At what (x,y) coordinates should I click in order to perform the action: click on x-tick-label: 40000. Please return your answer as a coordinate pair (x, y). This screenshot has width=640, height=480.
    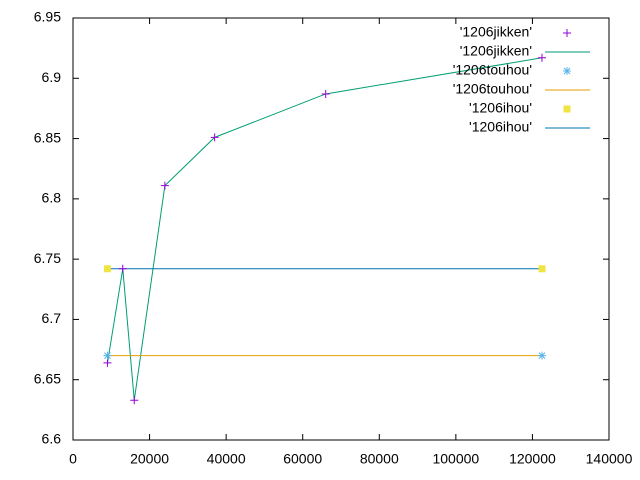
    Looking at the image, I should click on (226, 459).